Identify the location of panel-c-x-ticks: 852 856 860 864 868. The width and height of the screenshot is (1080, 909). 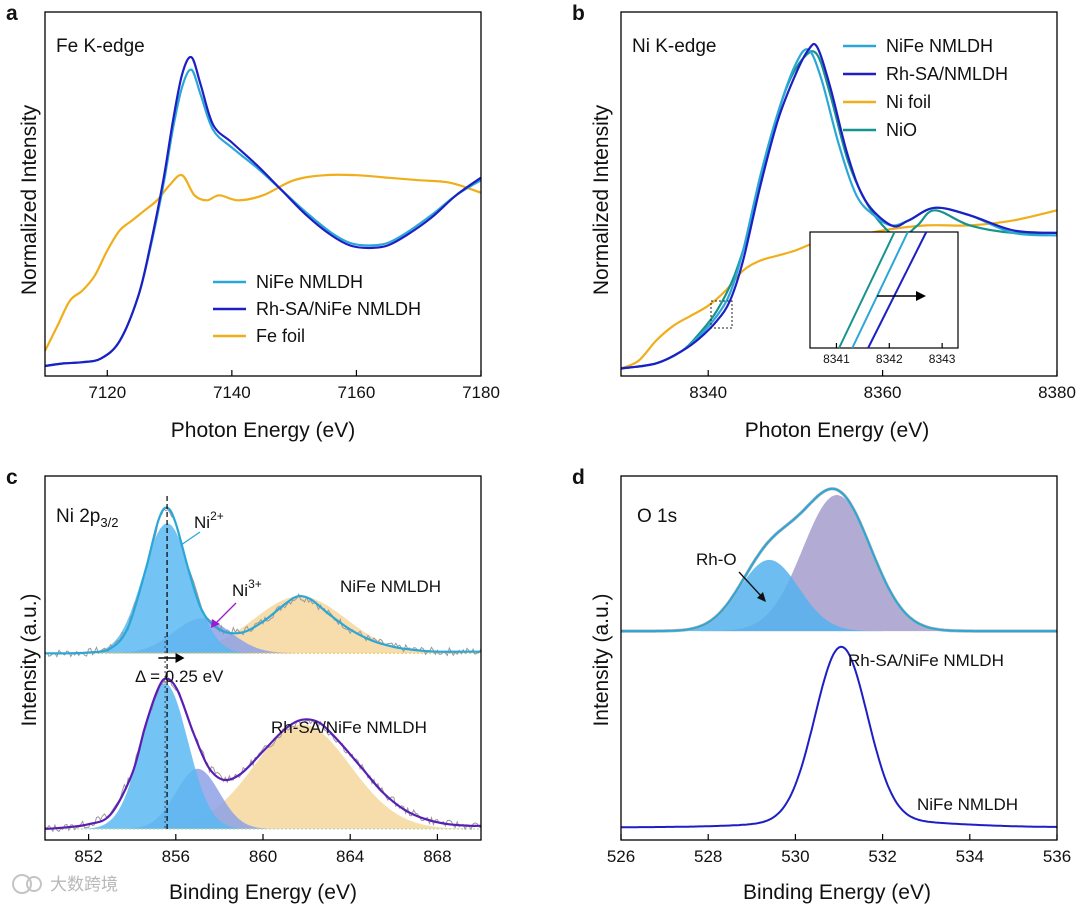
(263, 850).